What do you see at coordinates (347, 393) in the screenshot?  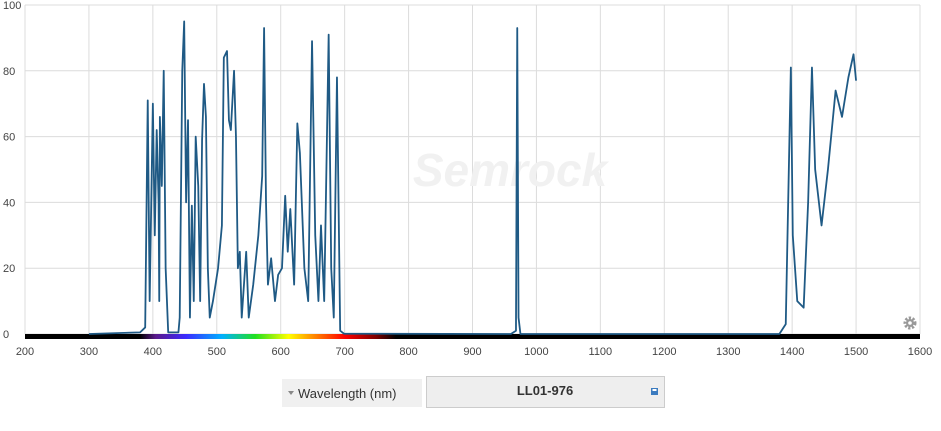 I see `x-axis-label: Wavelength (nm)` at bounding box center [347, 393].